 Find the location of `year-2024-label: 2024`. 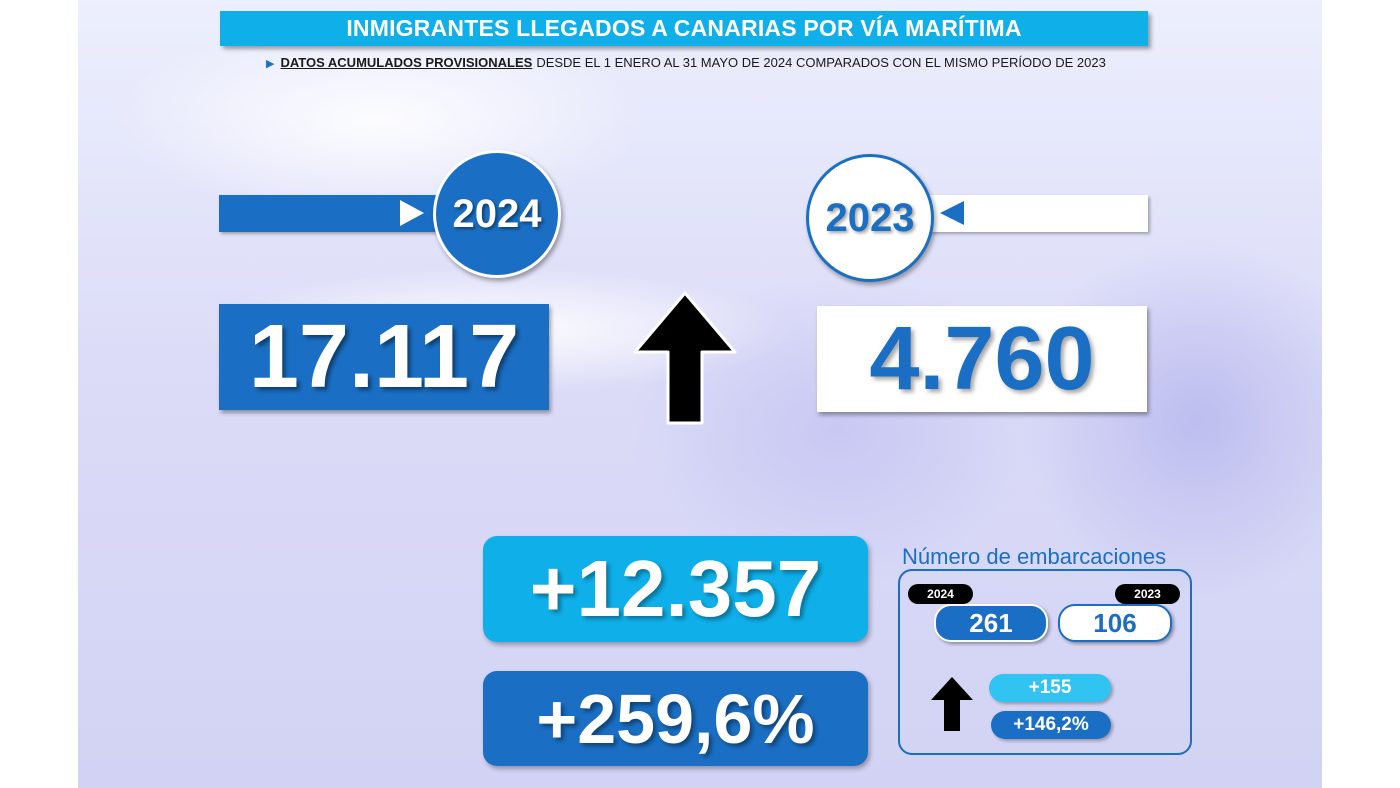

year-2024-label: 2024 is located at coordinates (497, 213).